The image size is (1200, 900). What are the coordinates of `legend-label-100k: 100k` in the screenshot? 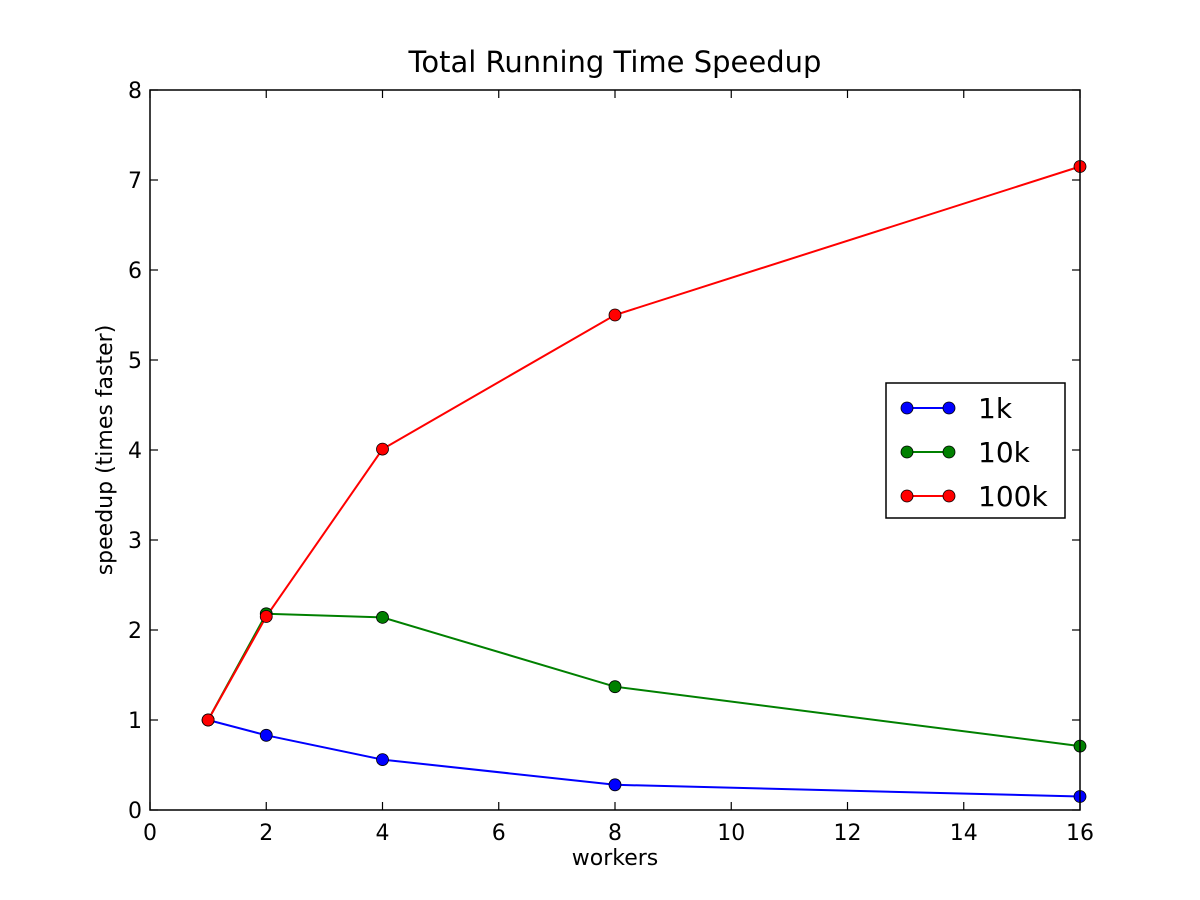 It's located at (1013, 496).